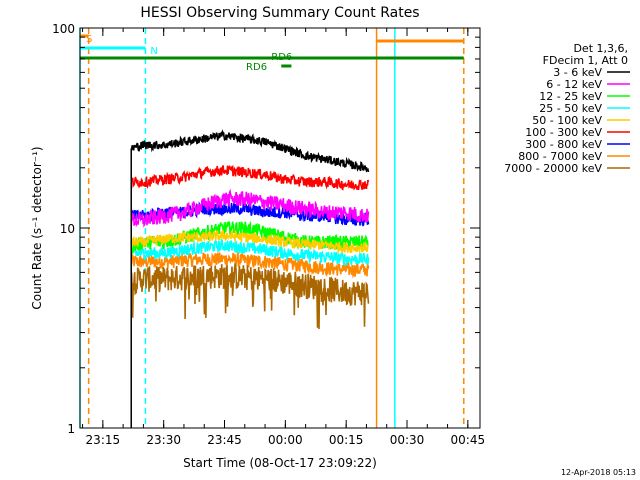  What do you see at coordinates (89, 39) in the screenshot?
I see `mode-bar-label: S` at bounding box center [89, 39].